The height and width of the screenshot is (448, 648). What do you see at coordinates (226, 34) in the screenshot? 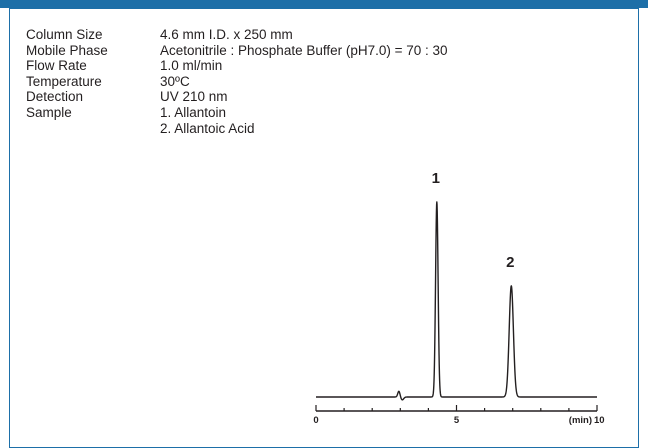
I see `condition-value: 4.6 mm I.D. x 250 mm` at bounding box center [226, 34].